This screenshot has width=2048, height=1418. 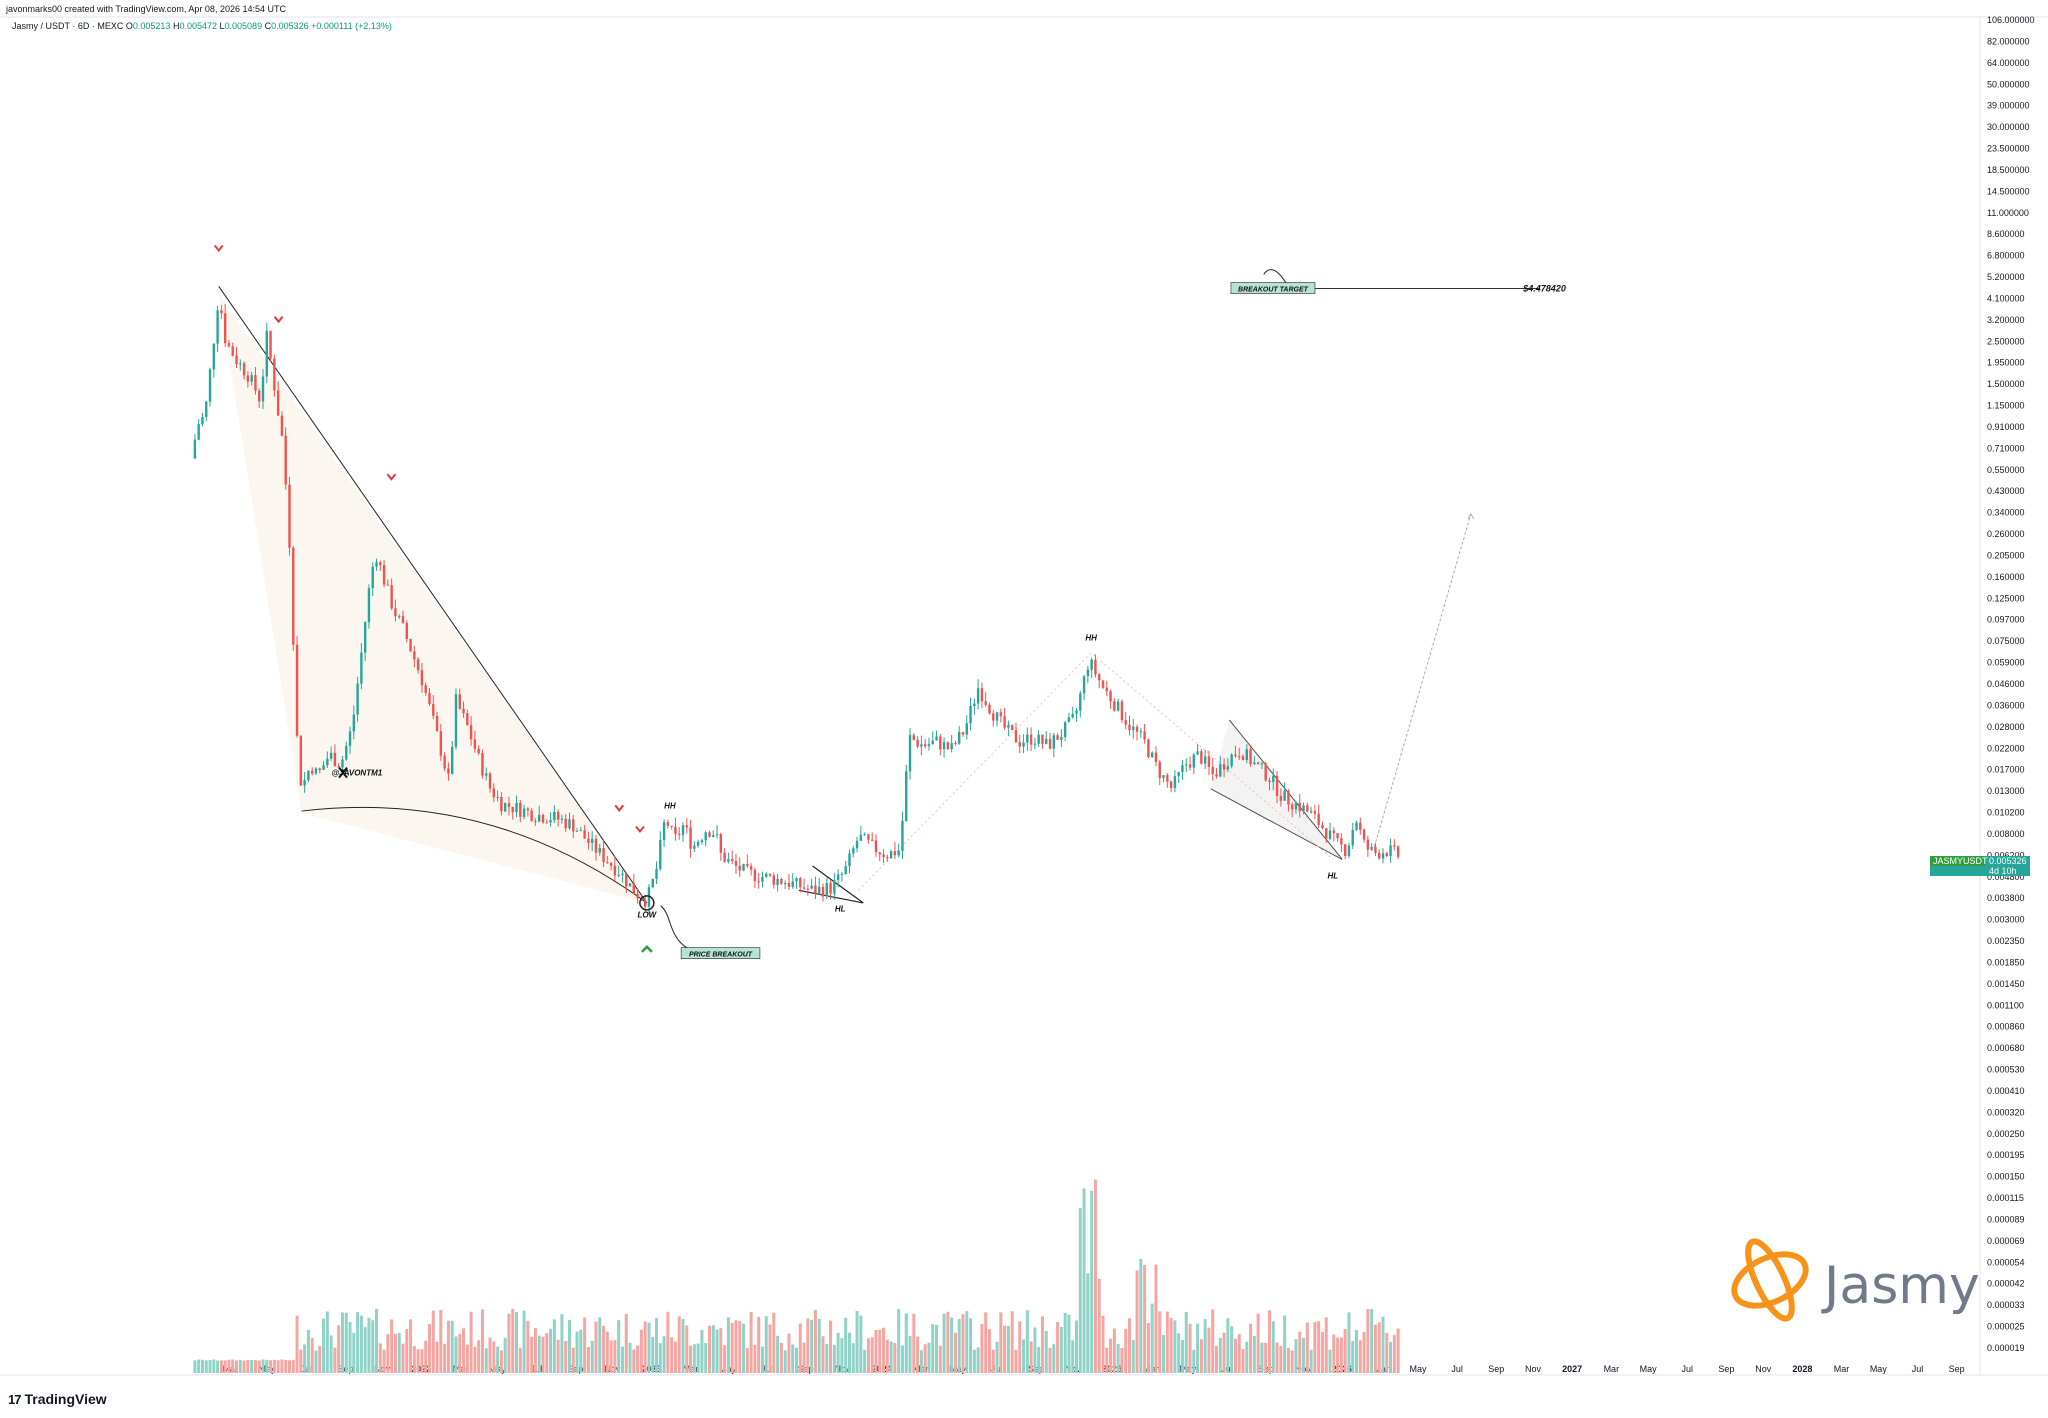 What do you see at coordinates (2006, 577) in the screenshot?
I see `price-axis-label: 0.160000` at bounding box center [2006, 577].